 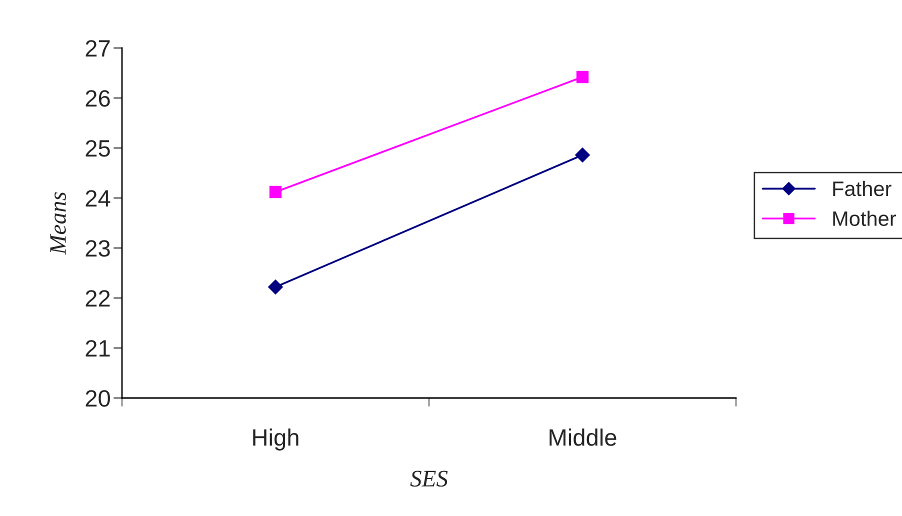 I want to click on y-tick-label: 27, so click(x=98, y=48).